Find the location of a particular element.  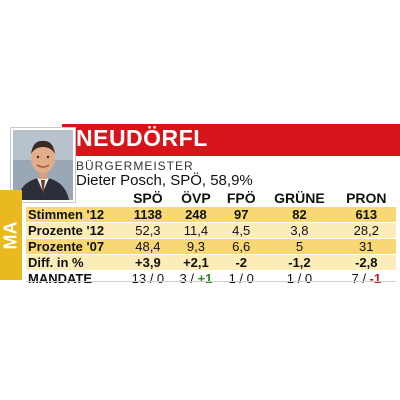

mayor-name: Dieter Posch, SPÖ, 58,9% is located at coordinates (164, 180).